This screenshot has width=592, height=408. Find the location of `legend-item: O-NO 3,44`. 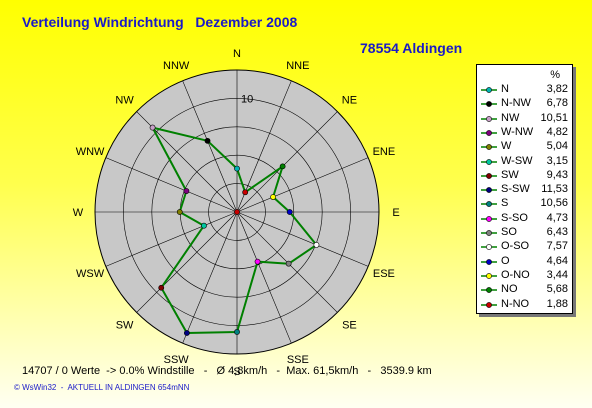

legend-item: O-NO 3,44 is located at coordinates (524, 276).